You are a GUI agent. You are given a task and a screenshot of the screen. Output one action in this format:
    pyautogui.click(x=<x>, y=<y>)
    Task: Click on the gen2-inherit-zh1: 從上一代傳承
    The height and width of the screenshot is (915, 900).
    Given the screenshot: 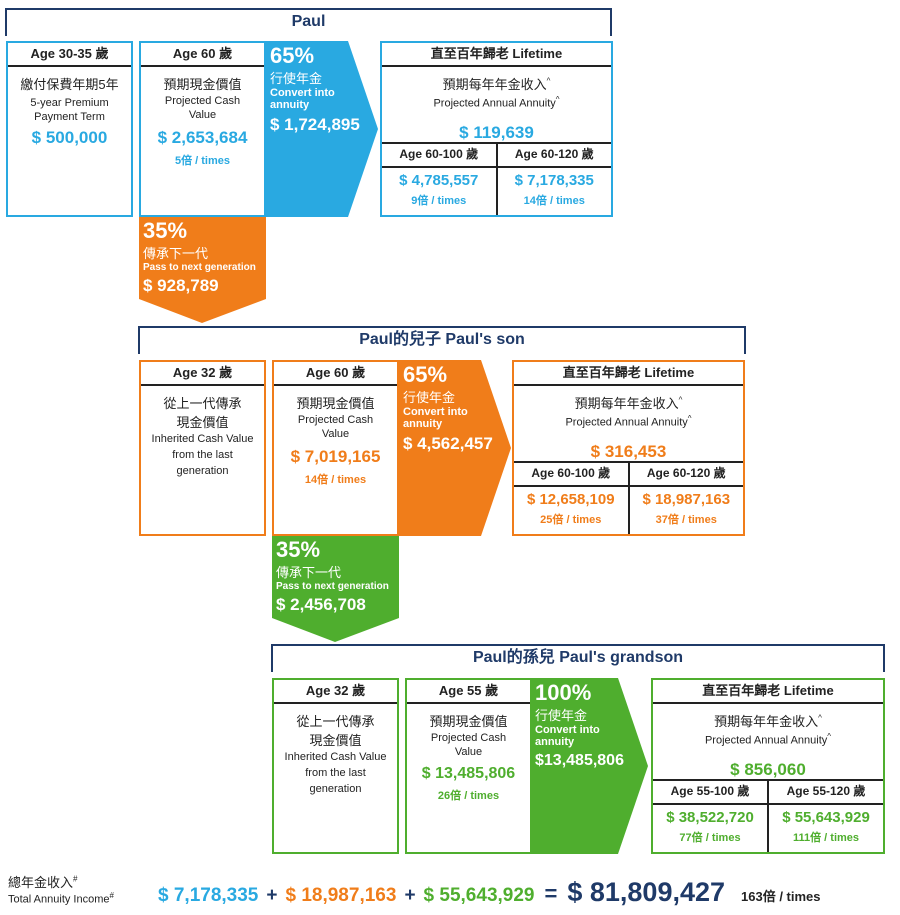 What is the action you would take?
    pyautogui.click(x=202, y=403)
    